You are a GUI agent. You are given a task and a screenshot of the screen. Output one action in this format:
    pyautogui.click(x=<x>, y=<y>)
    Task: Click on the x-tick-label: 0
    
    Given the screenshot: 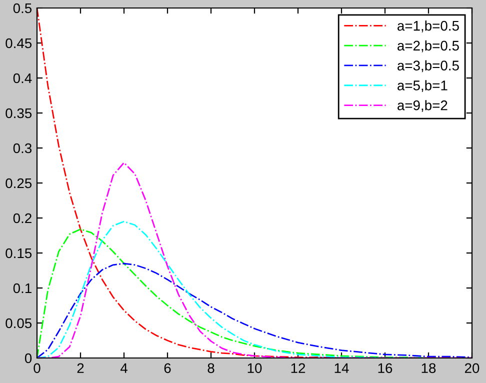 What is the action you would take?
    pyautogui.click(x=37, y=368)
    